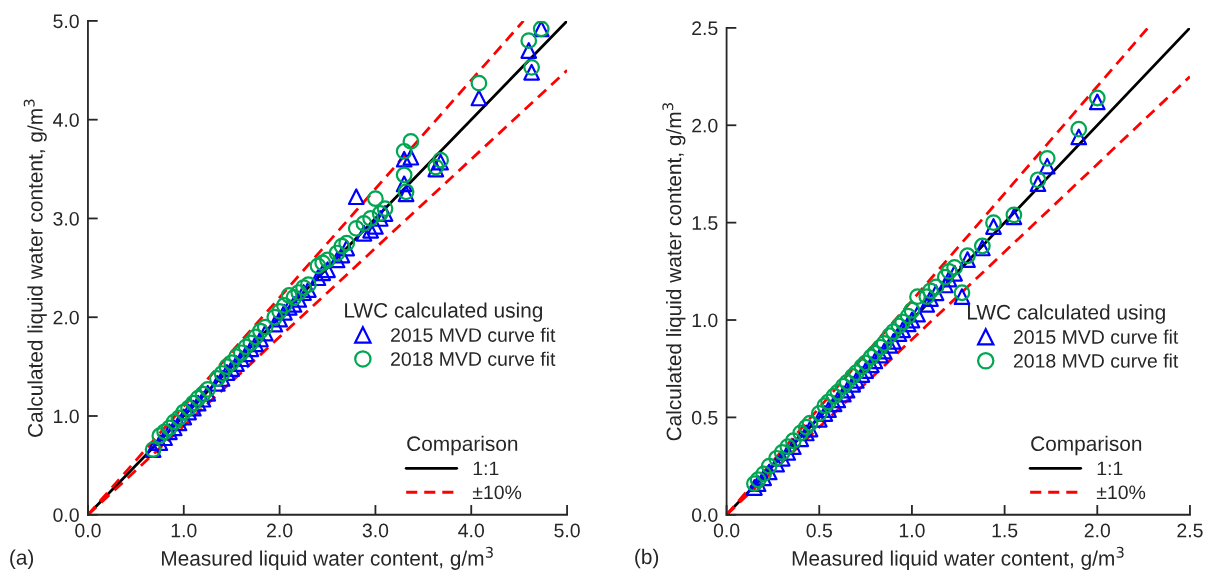 This screenshot has width=1213, height=581. What do you see at coordinates (704, 417) in the screenshot?
I see `y-tick-label: 0.5` at bounding box center [704, 417].